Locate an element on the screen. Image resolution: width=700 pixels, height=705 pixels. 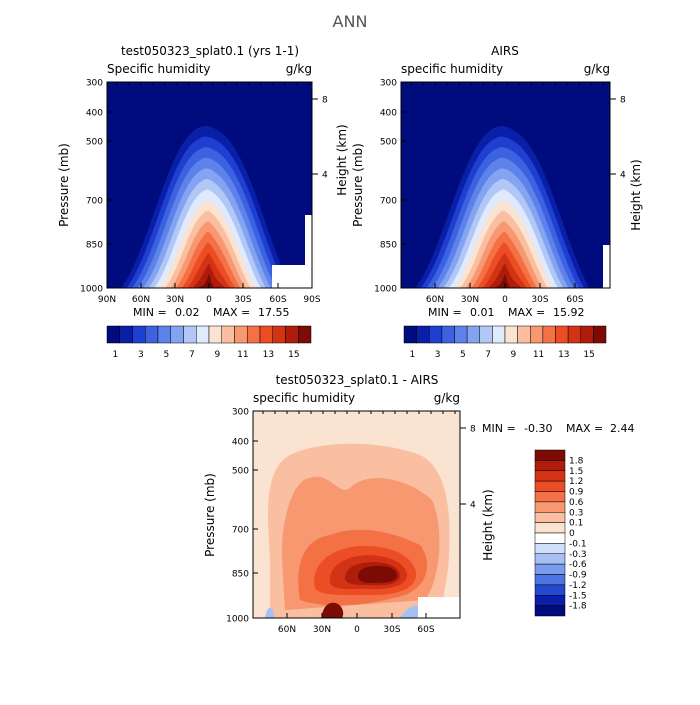
panel3-units: g/kg is located at coordinates (447, 398).